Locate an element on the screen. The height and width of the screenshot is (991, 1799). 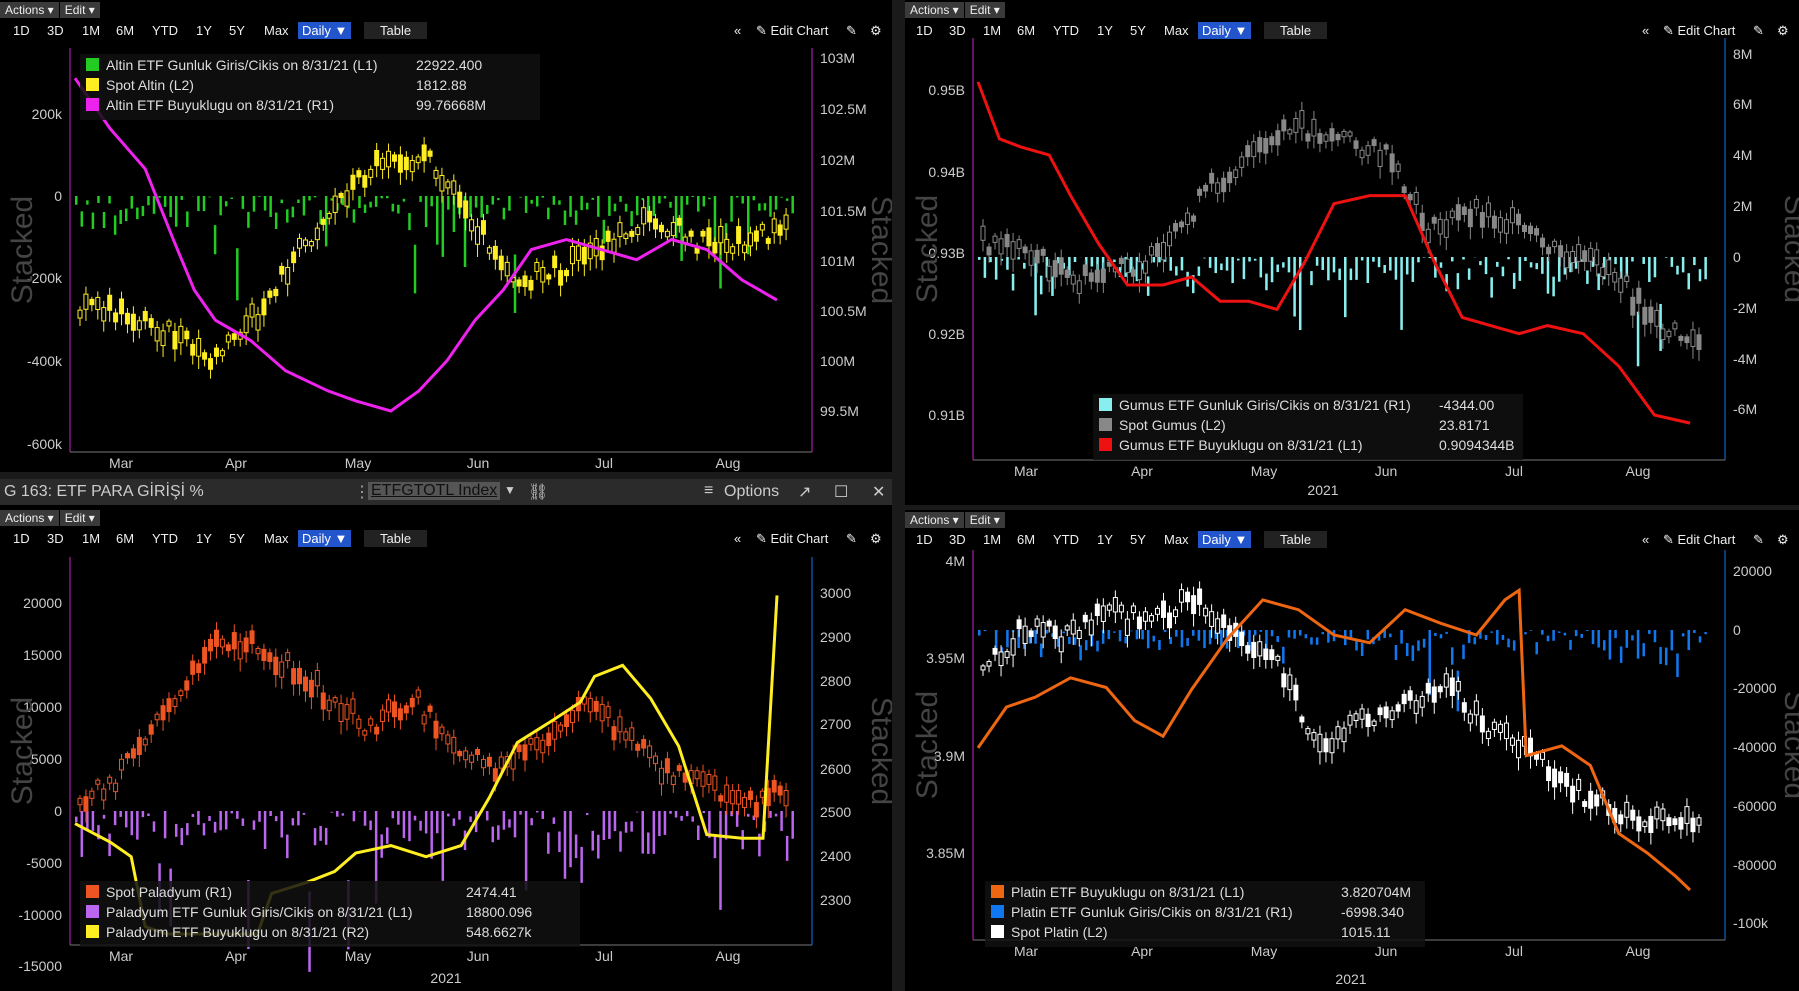
ticker-input: ETFGTOTL Index is located at coordinates (434, 491).